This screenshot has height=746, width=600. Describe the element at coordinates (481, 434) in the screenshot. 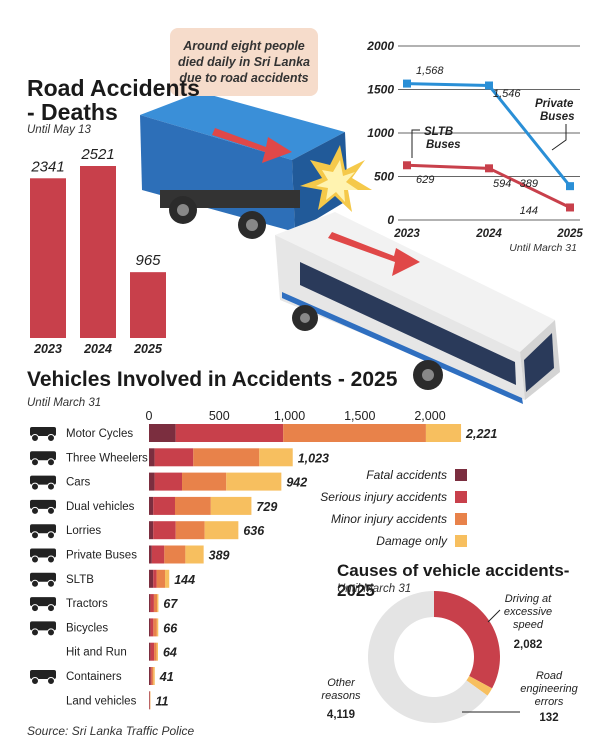

I see `vehicles-total-label: 2,221` at that location.